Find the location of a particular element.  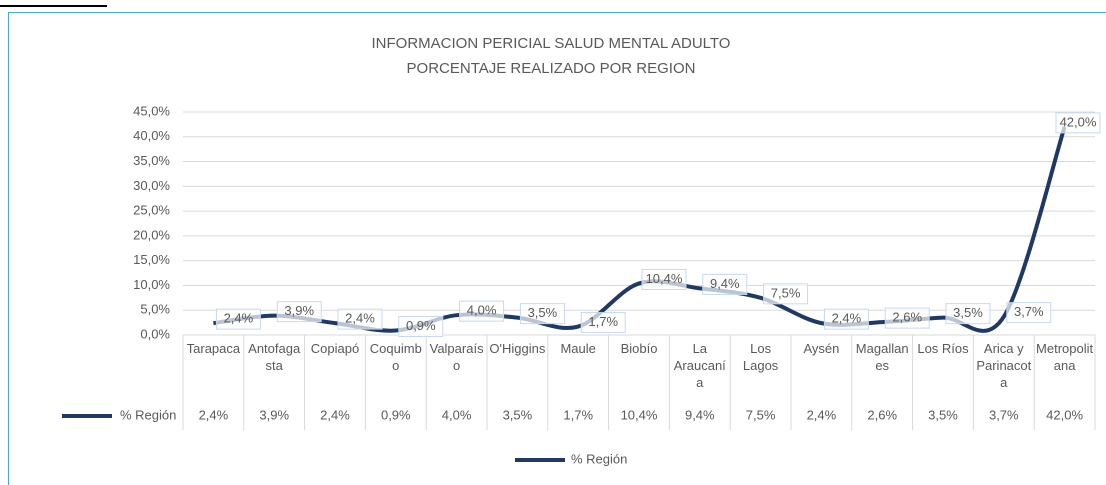

y-tick-label: 10,0% is located at coordinates (151, 284).